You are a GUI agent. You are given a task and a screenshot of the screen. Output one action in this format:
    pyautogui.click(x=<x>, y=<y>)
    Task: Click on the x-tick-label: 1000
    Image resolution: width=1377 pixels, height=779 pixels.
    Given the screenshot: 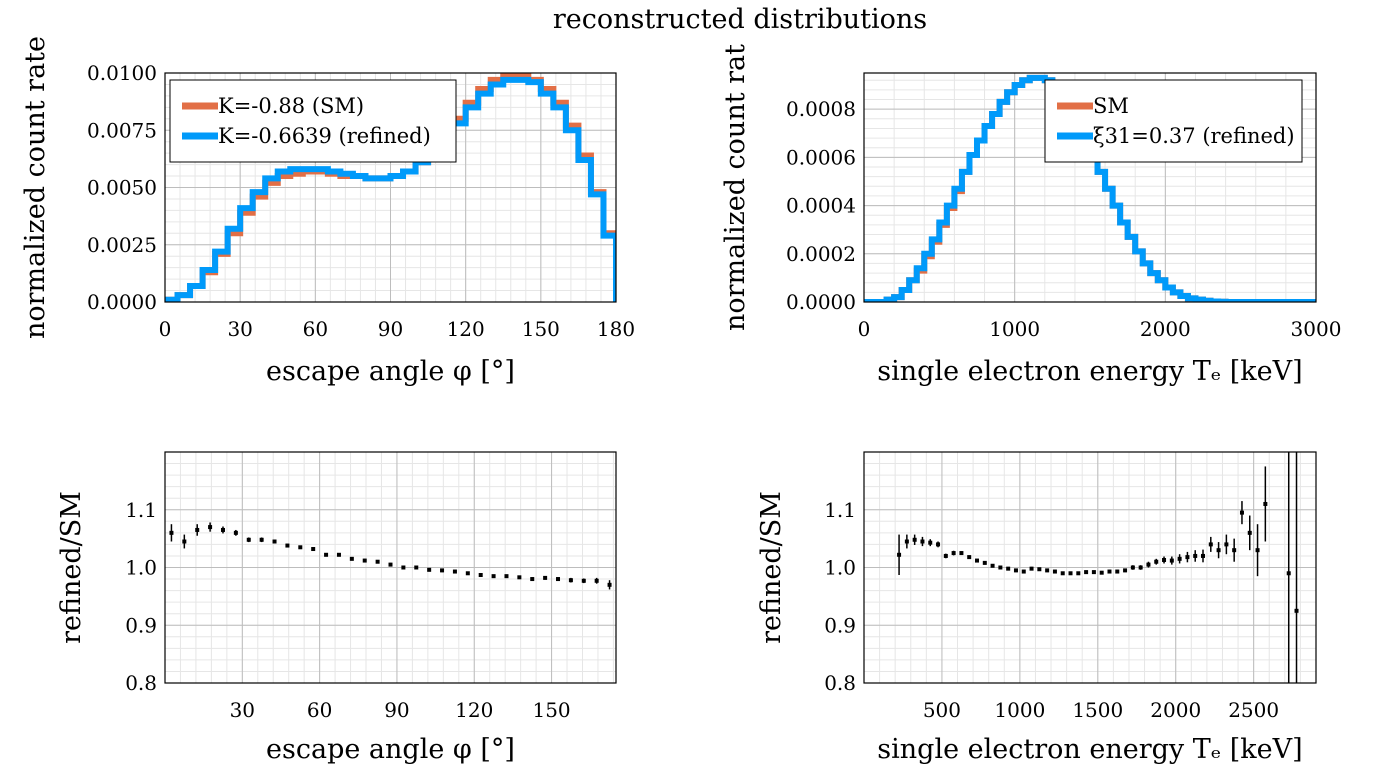 What is the action you would take?
    pyautogui.click(x=1019, y=710)
    